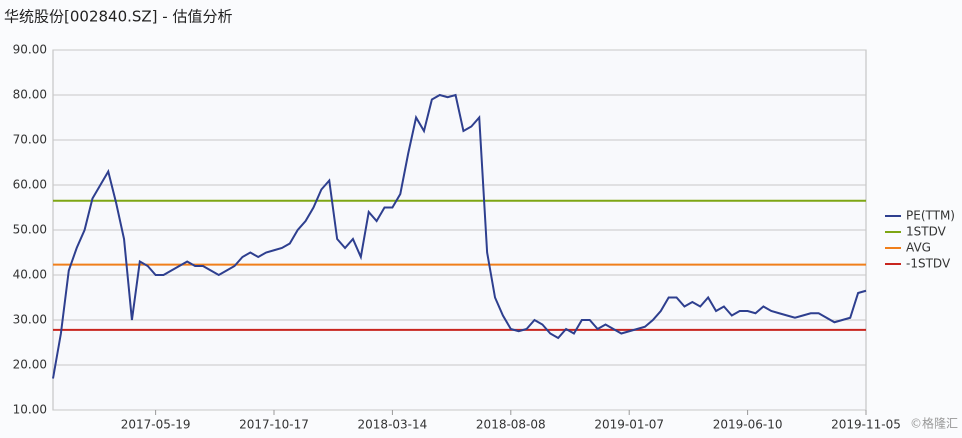 The width and height of the screenshot is (962, 438). Describe the element at coordinates (934, 423) in the screenshot. I see `watermark: ©格隆汇` at that location.